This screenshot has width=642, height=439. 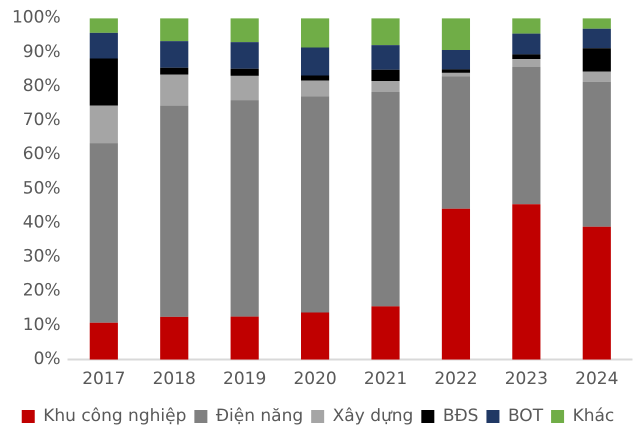 I want to click on legend-label: BĐS, so click(x=460, y=416).